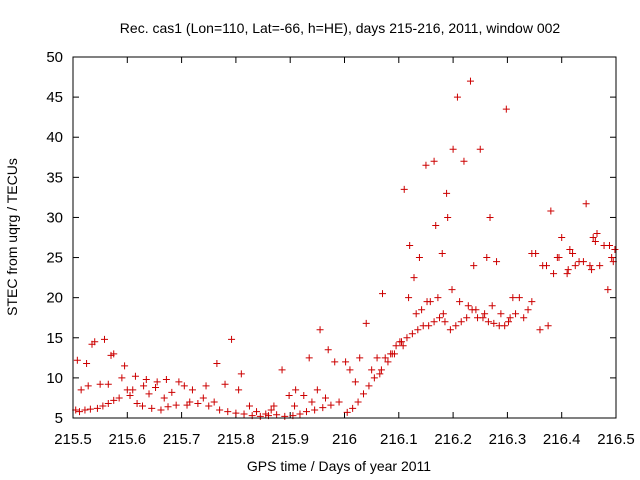 The image size is (640, 480). What do you see at coordinates (73, 439) in the screenshot?
I see `x-tick-label: 215.5` at bounding box center [73, 439].